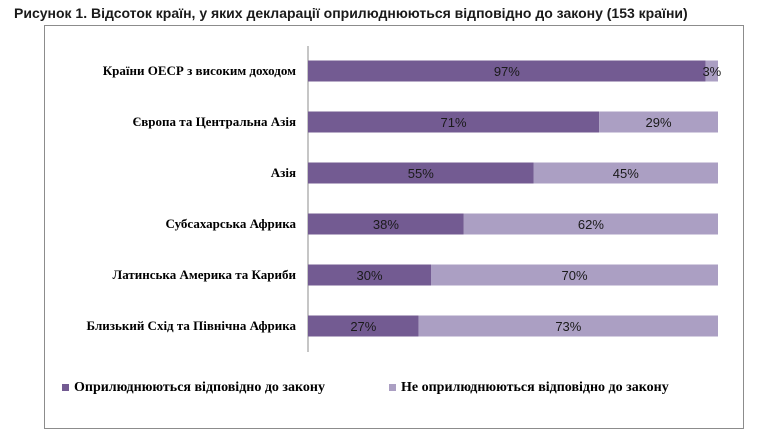 This screenshot has width=780, height=439. What do you see at coordinates (214, 121) in the screenshot?
I see `category-label: Європа та Центральна Азія` at bounding box center [214, 121].